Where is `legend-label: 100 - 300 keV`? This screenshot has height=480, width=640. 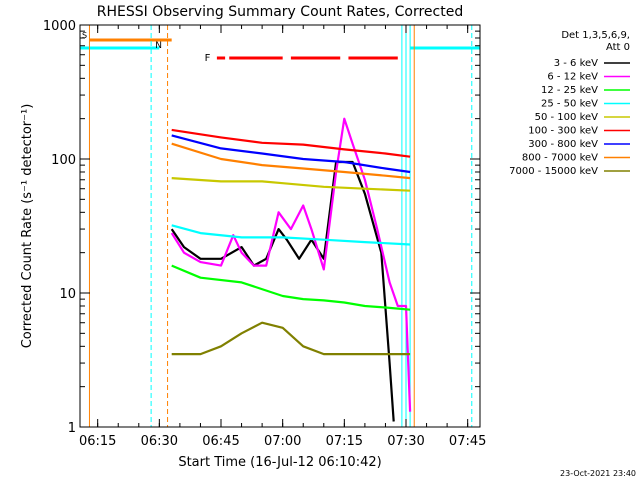
legend-label: 100 - 300 keV is located at coordinates (563, 131).